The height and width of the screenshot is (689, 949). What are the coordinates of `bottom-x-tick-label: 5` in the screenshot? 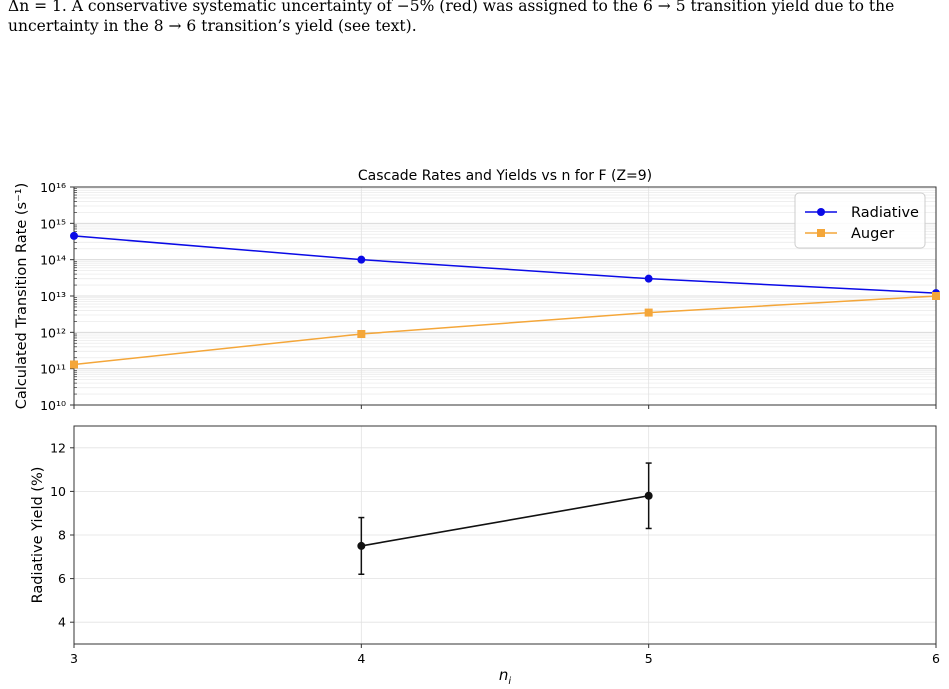 It's located at (649, 658).